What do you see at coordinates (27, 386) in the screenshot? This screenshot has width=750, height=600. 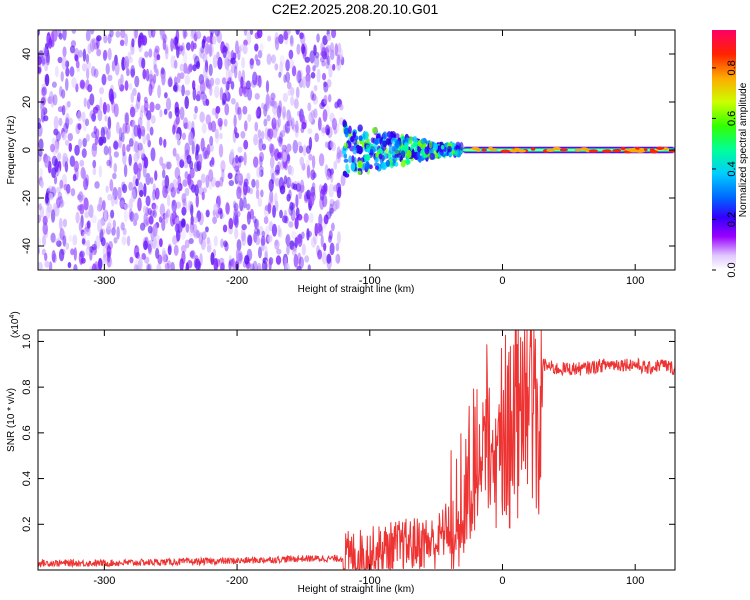 I see `bottom-y-tick-label: 0.8` at bounding box center [27, 386].